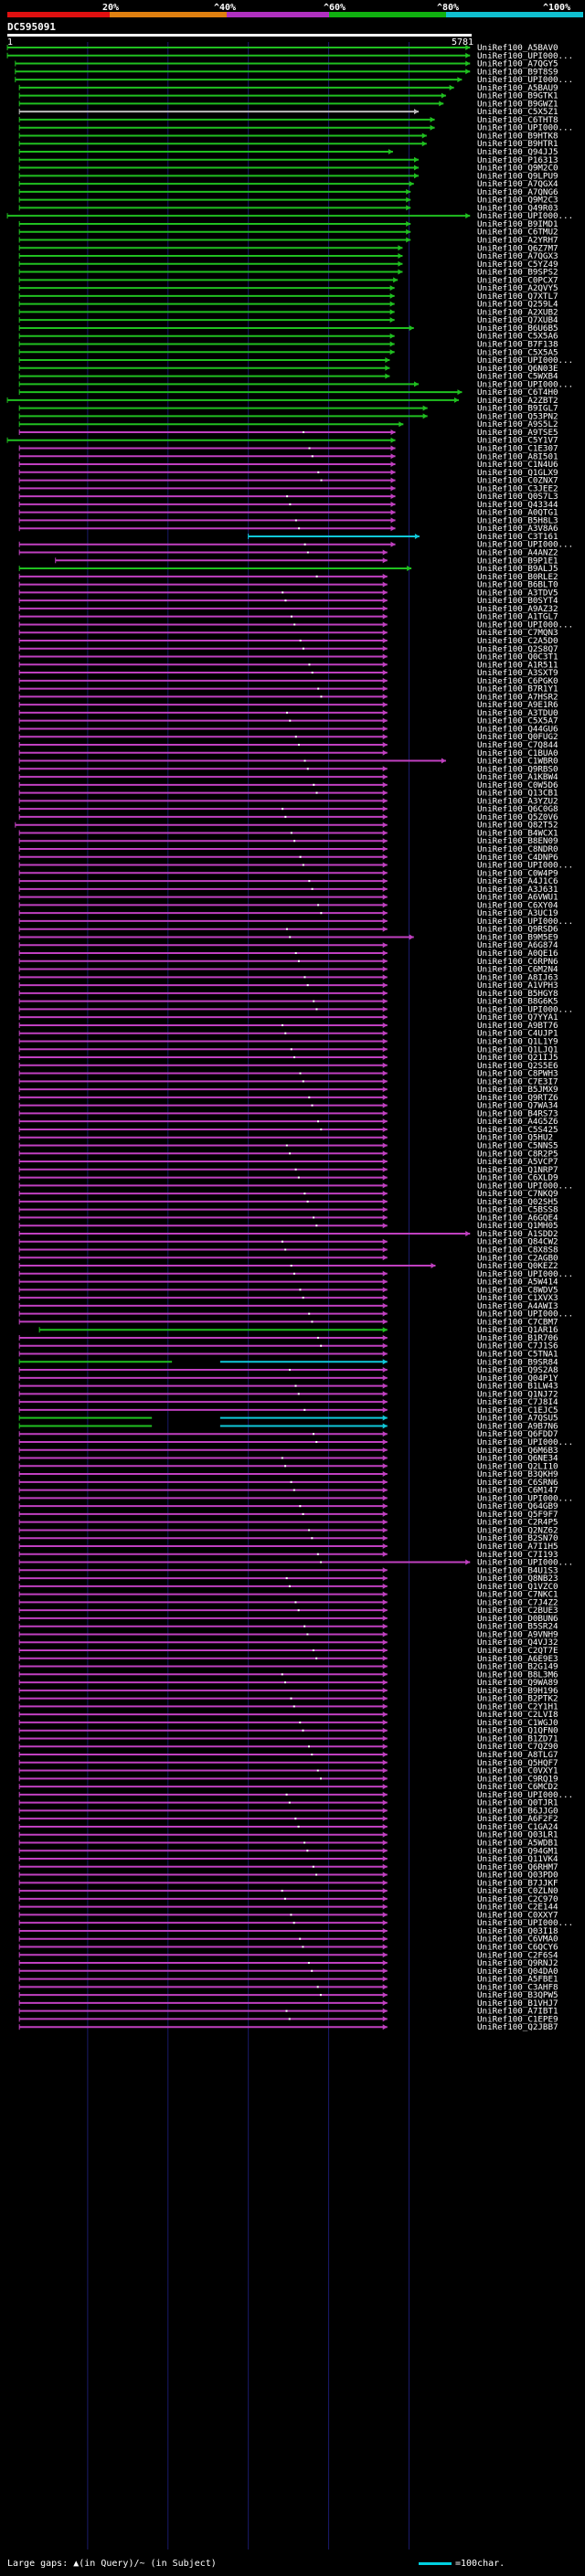  Describe the element at coordinates (517, 609) in the screenshot. I see `hit-label: UniRef100_A9AZ32` at that location.